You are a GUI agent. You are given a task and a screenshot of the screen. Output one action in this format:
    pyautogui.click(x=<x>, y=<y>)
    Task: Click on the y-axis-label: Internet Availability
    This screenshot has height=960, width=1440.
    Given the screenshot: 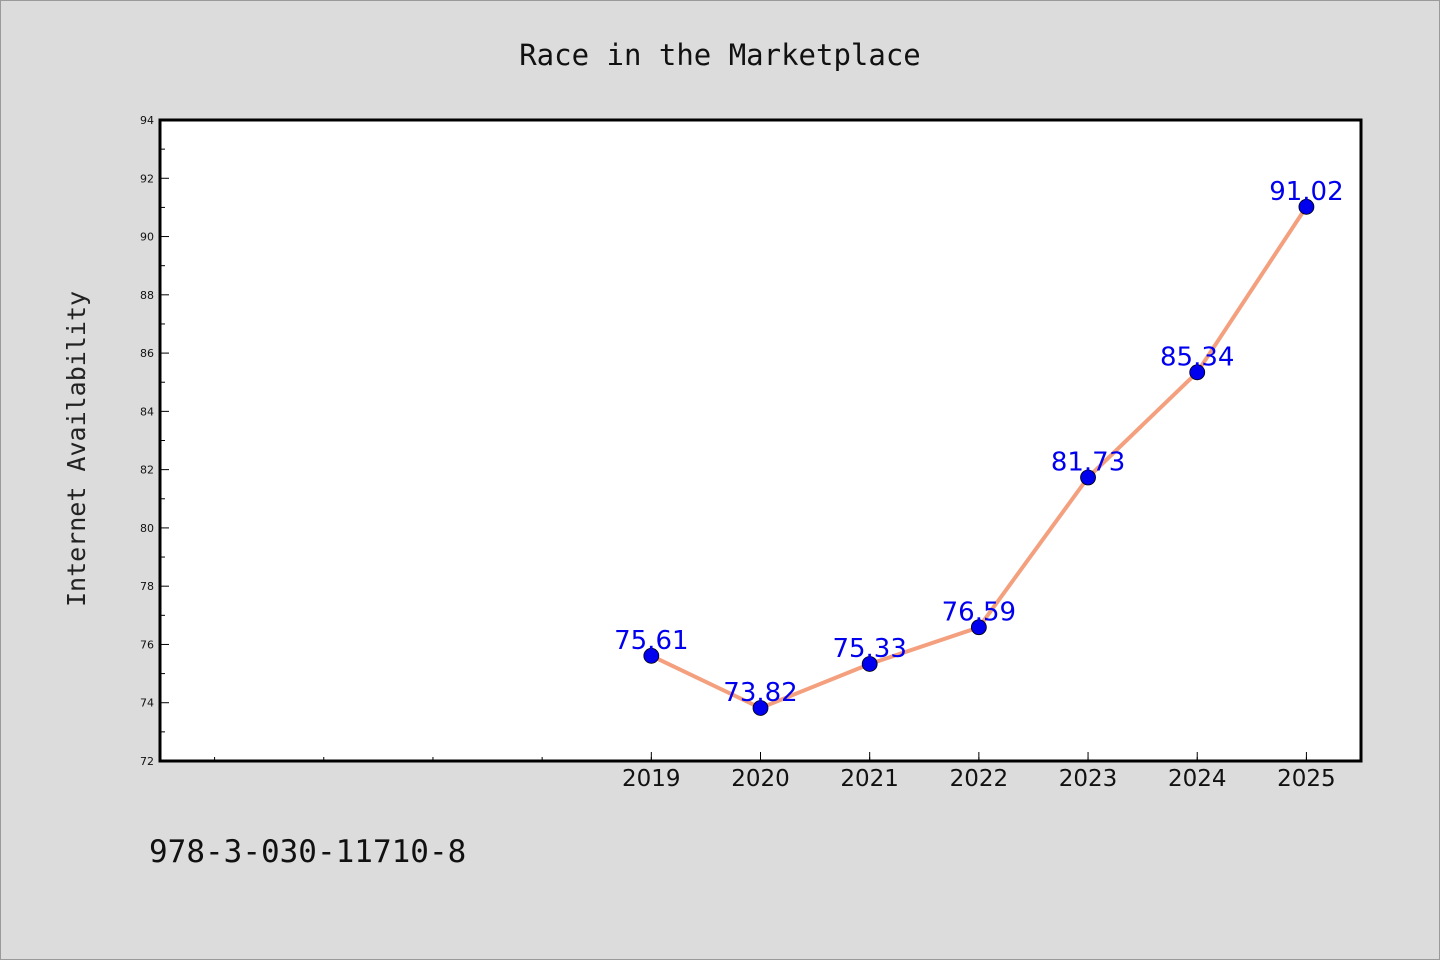 What is the action you would take?
    pyautogui.click(x=76, y=449)
    